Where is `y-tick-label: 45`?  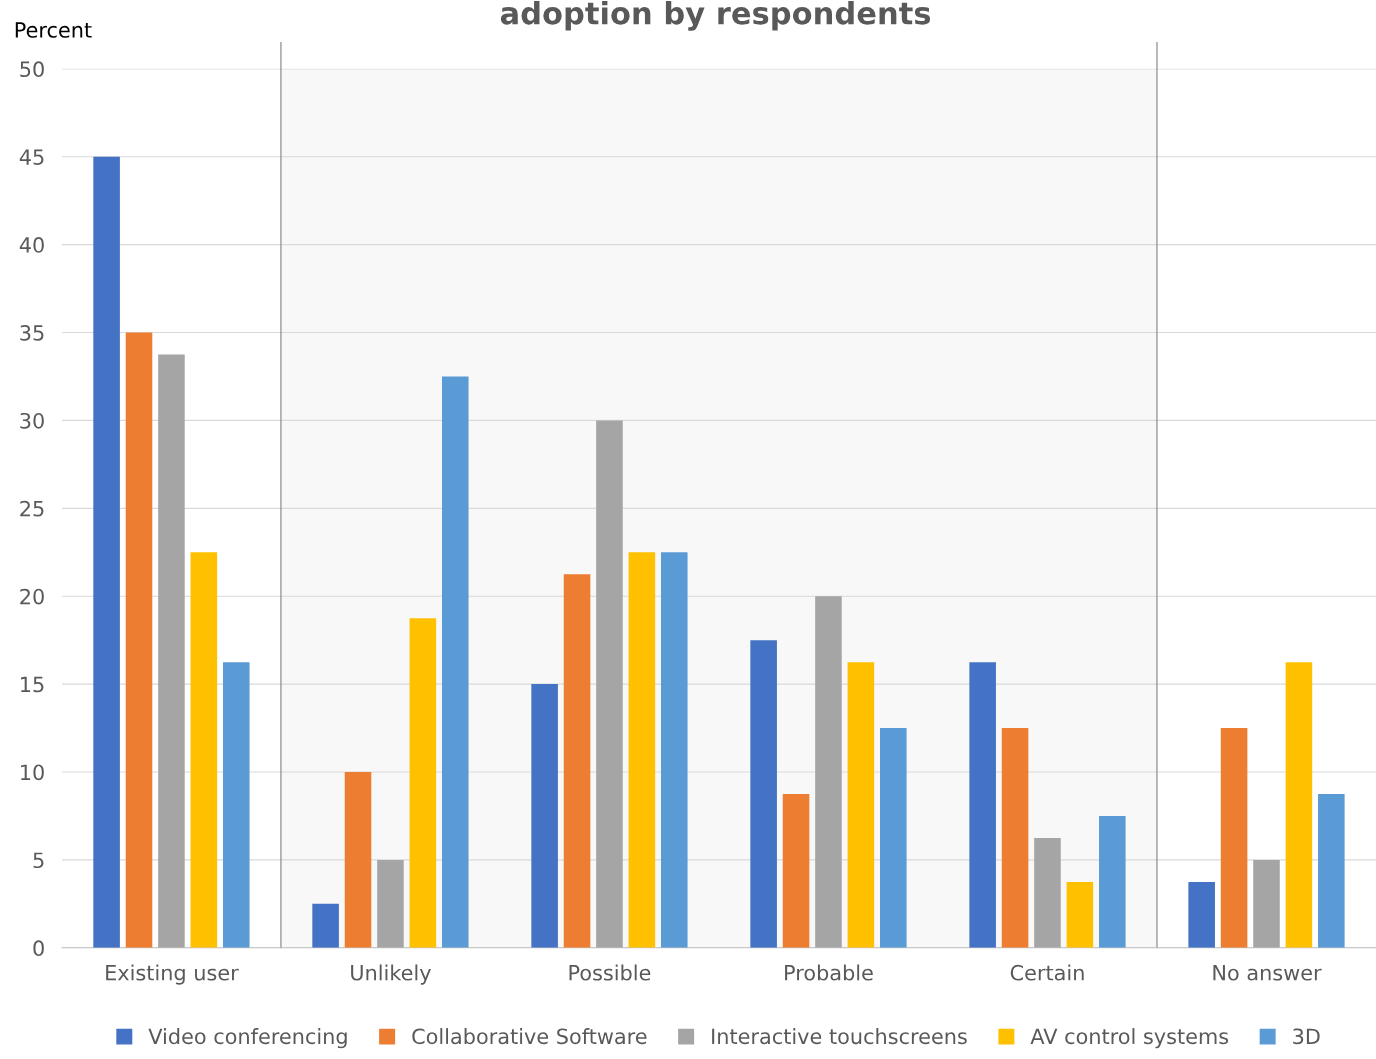 y-tick-label: 45 is located at coordinates (31, 157).